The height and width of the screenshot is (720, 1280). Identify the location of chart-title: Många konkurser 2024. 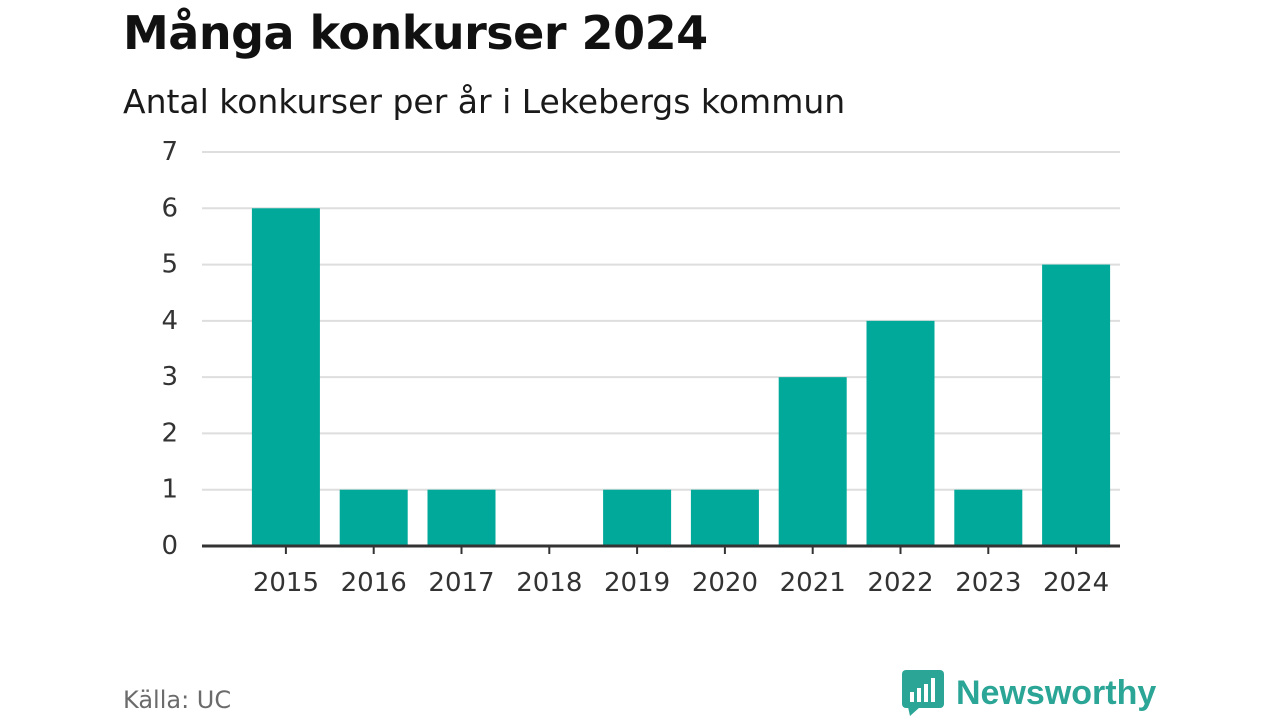
(415, 33).